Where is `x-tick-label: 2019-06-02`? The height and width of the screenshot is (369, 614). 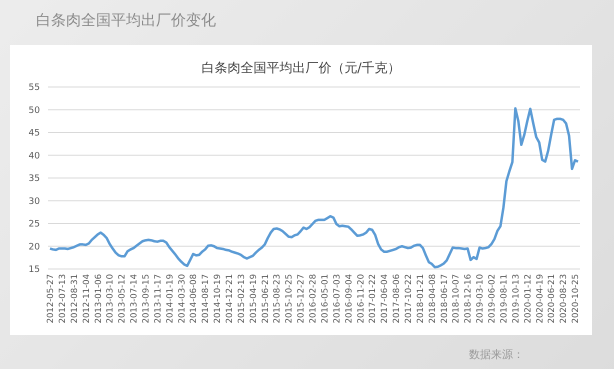
x-tick-label: 2019-06-02 is located at coordinates (493, 299).